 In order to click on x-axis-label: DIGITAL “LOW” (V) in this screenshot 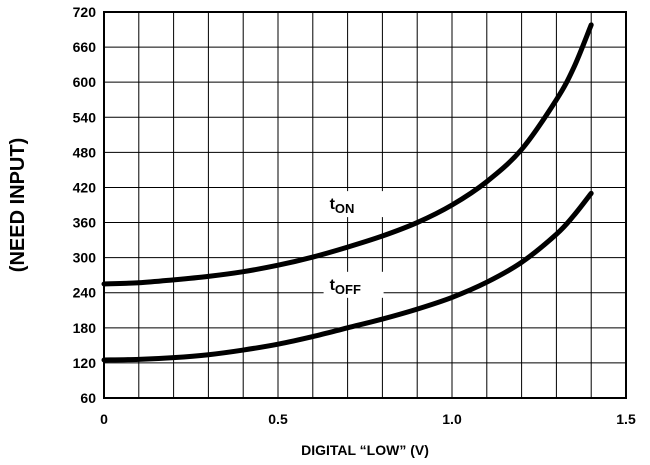, I will do `click(365, 450)`.